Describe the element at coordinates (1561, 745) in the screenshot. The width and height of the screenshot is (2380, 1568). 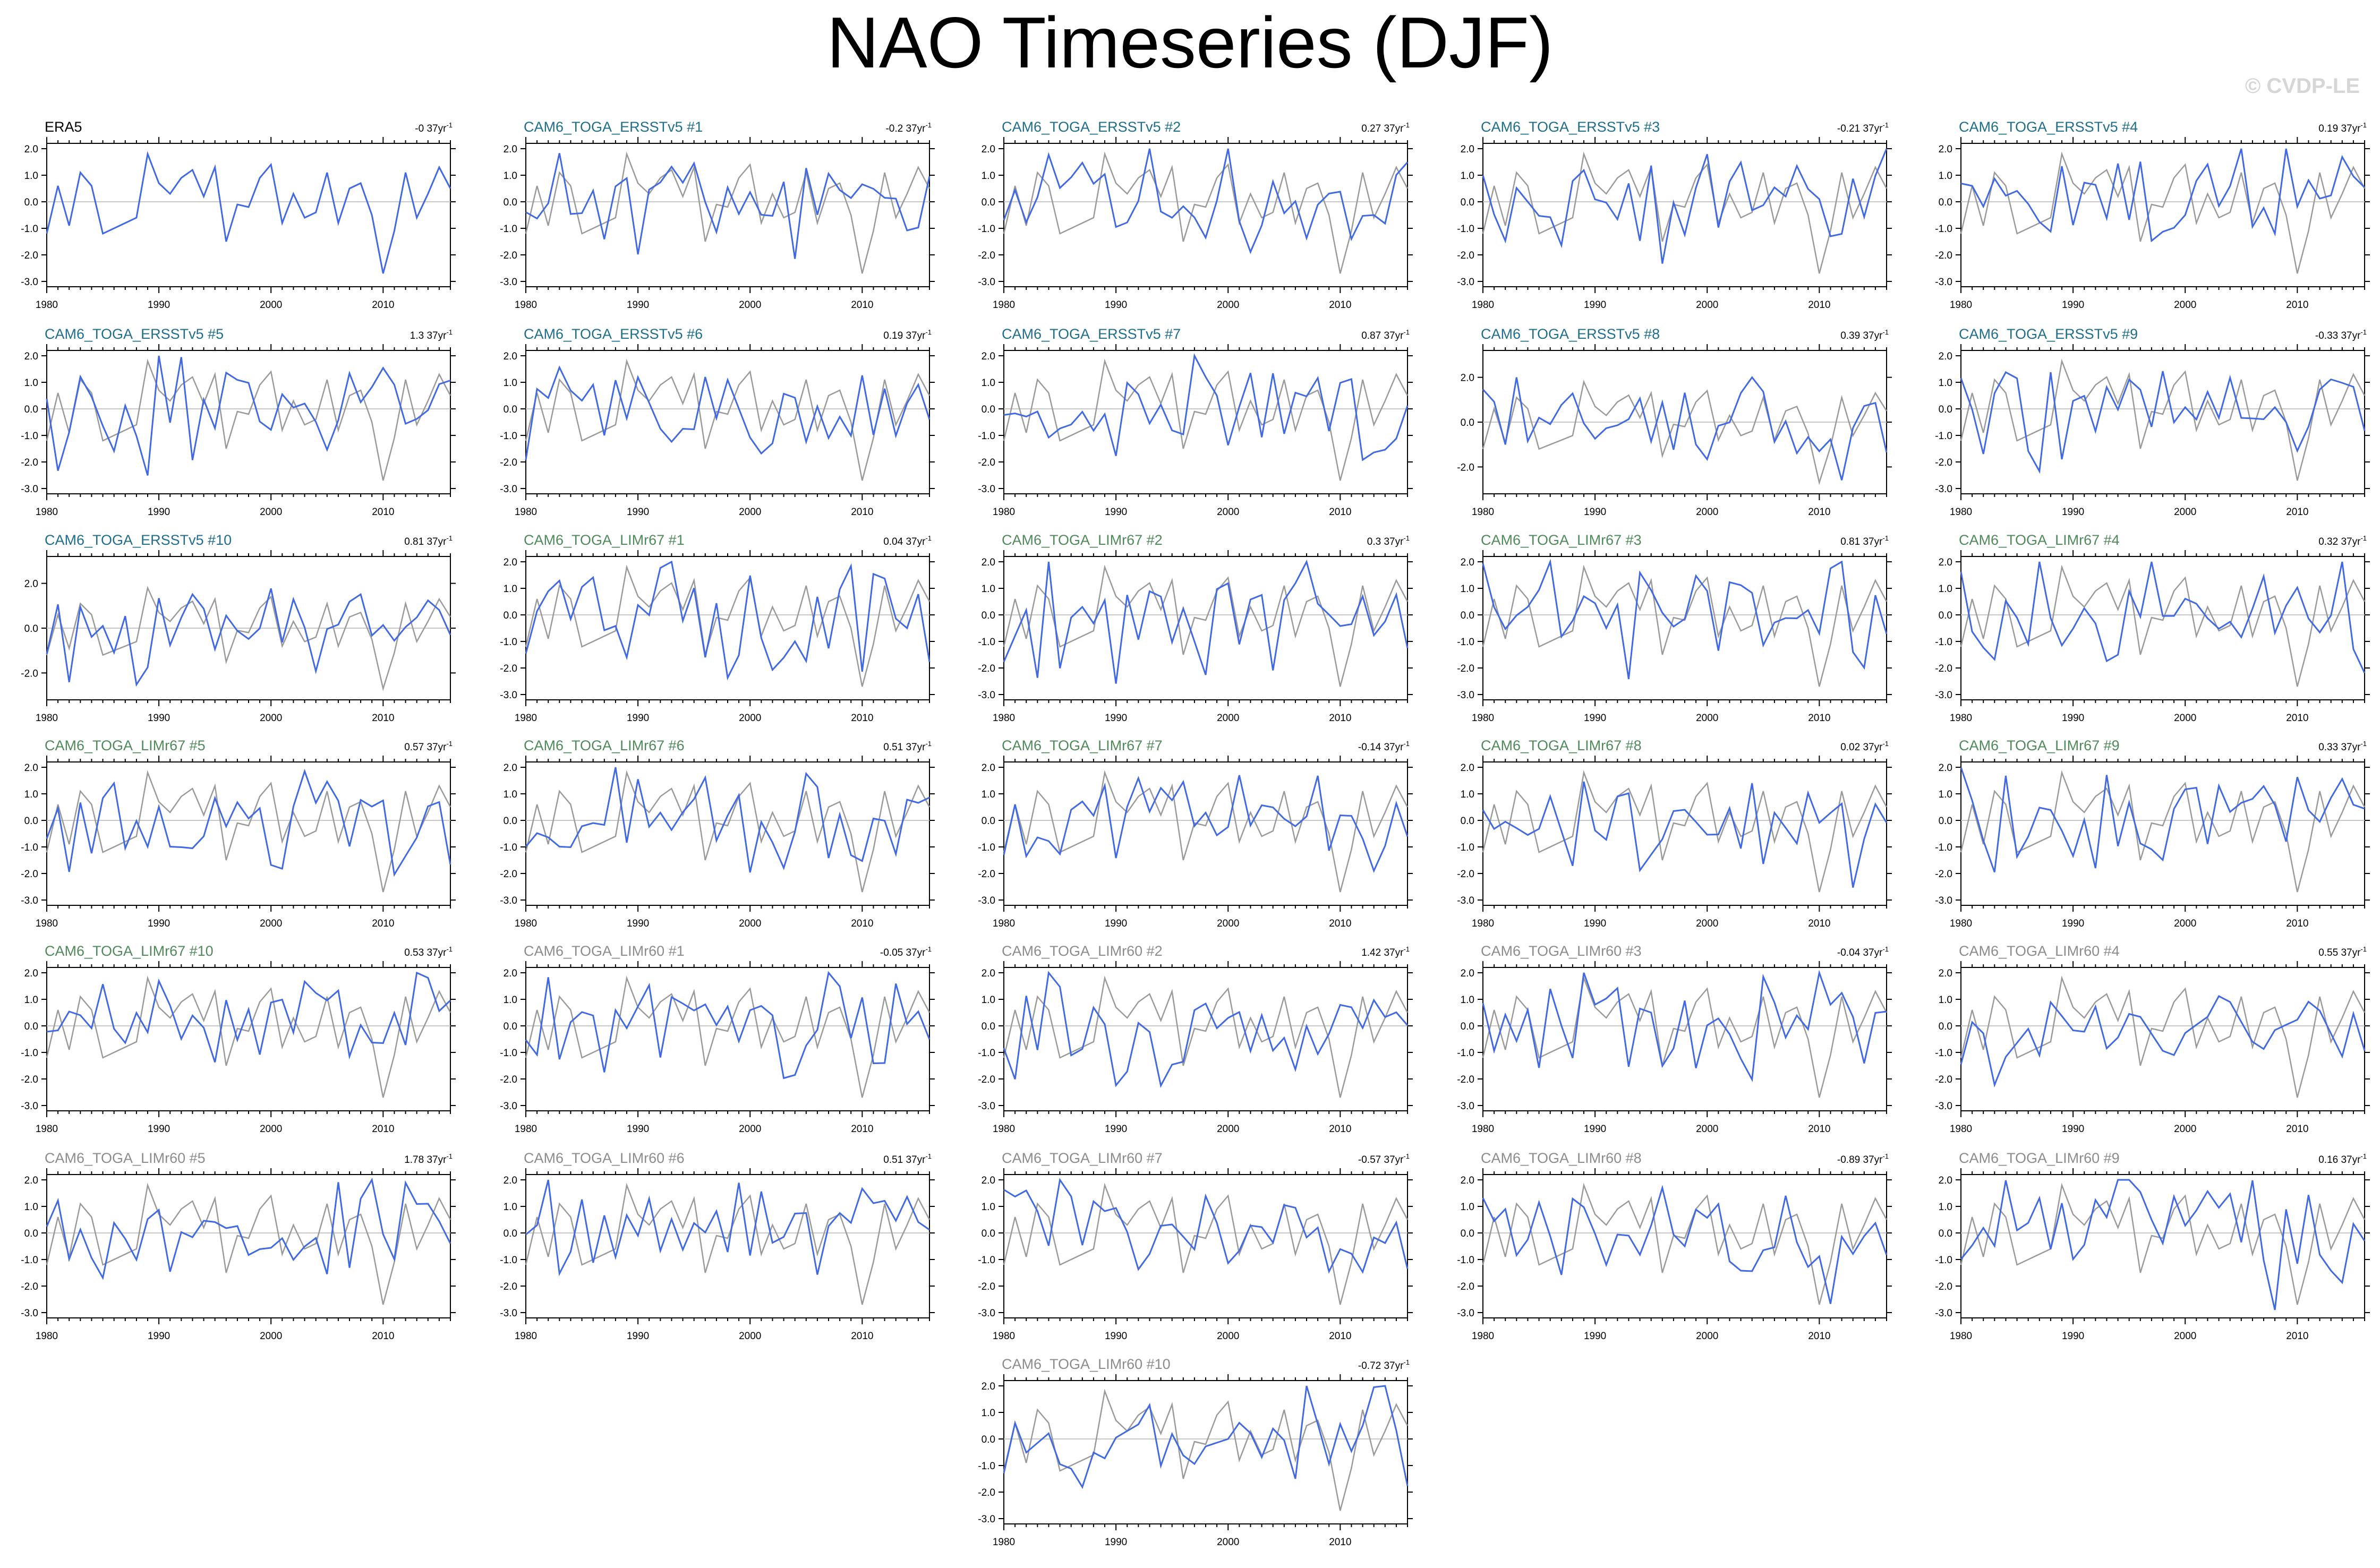
I see `panel-title: CAM6_TOGA_LIMr67 #8` at that location.